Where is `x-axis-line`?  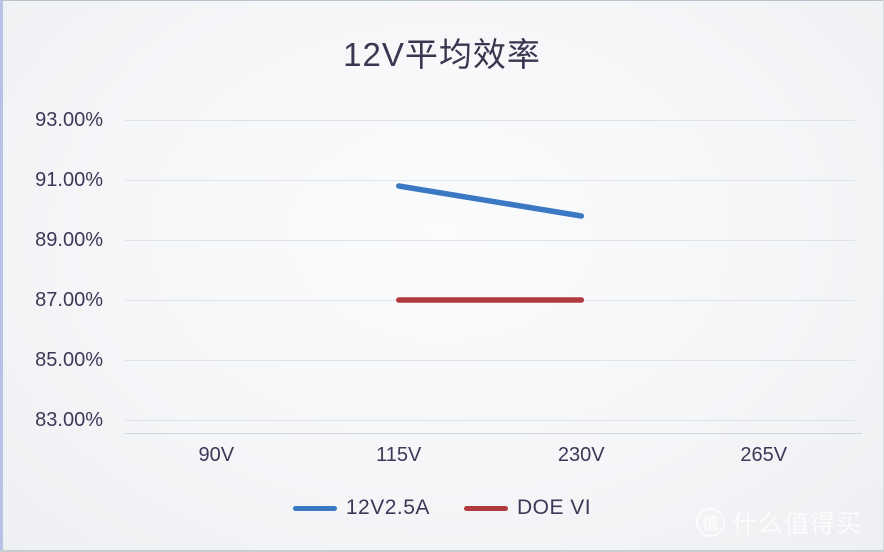 x-axis-line is located at coordinates (493, 433).